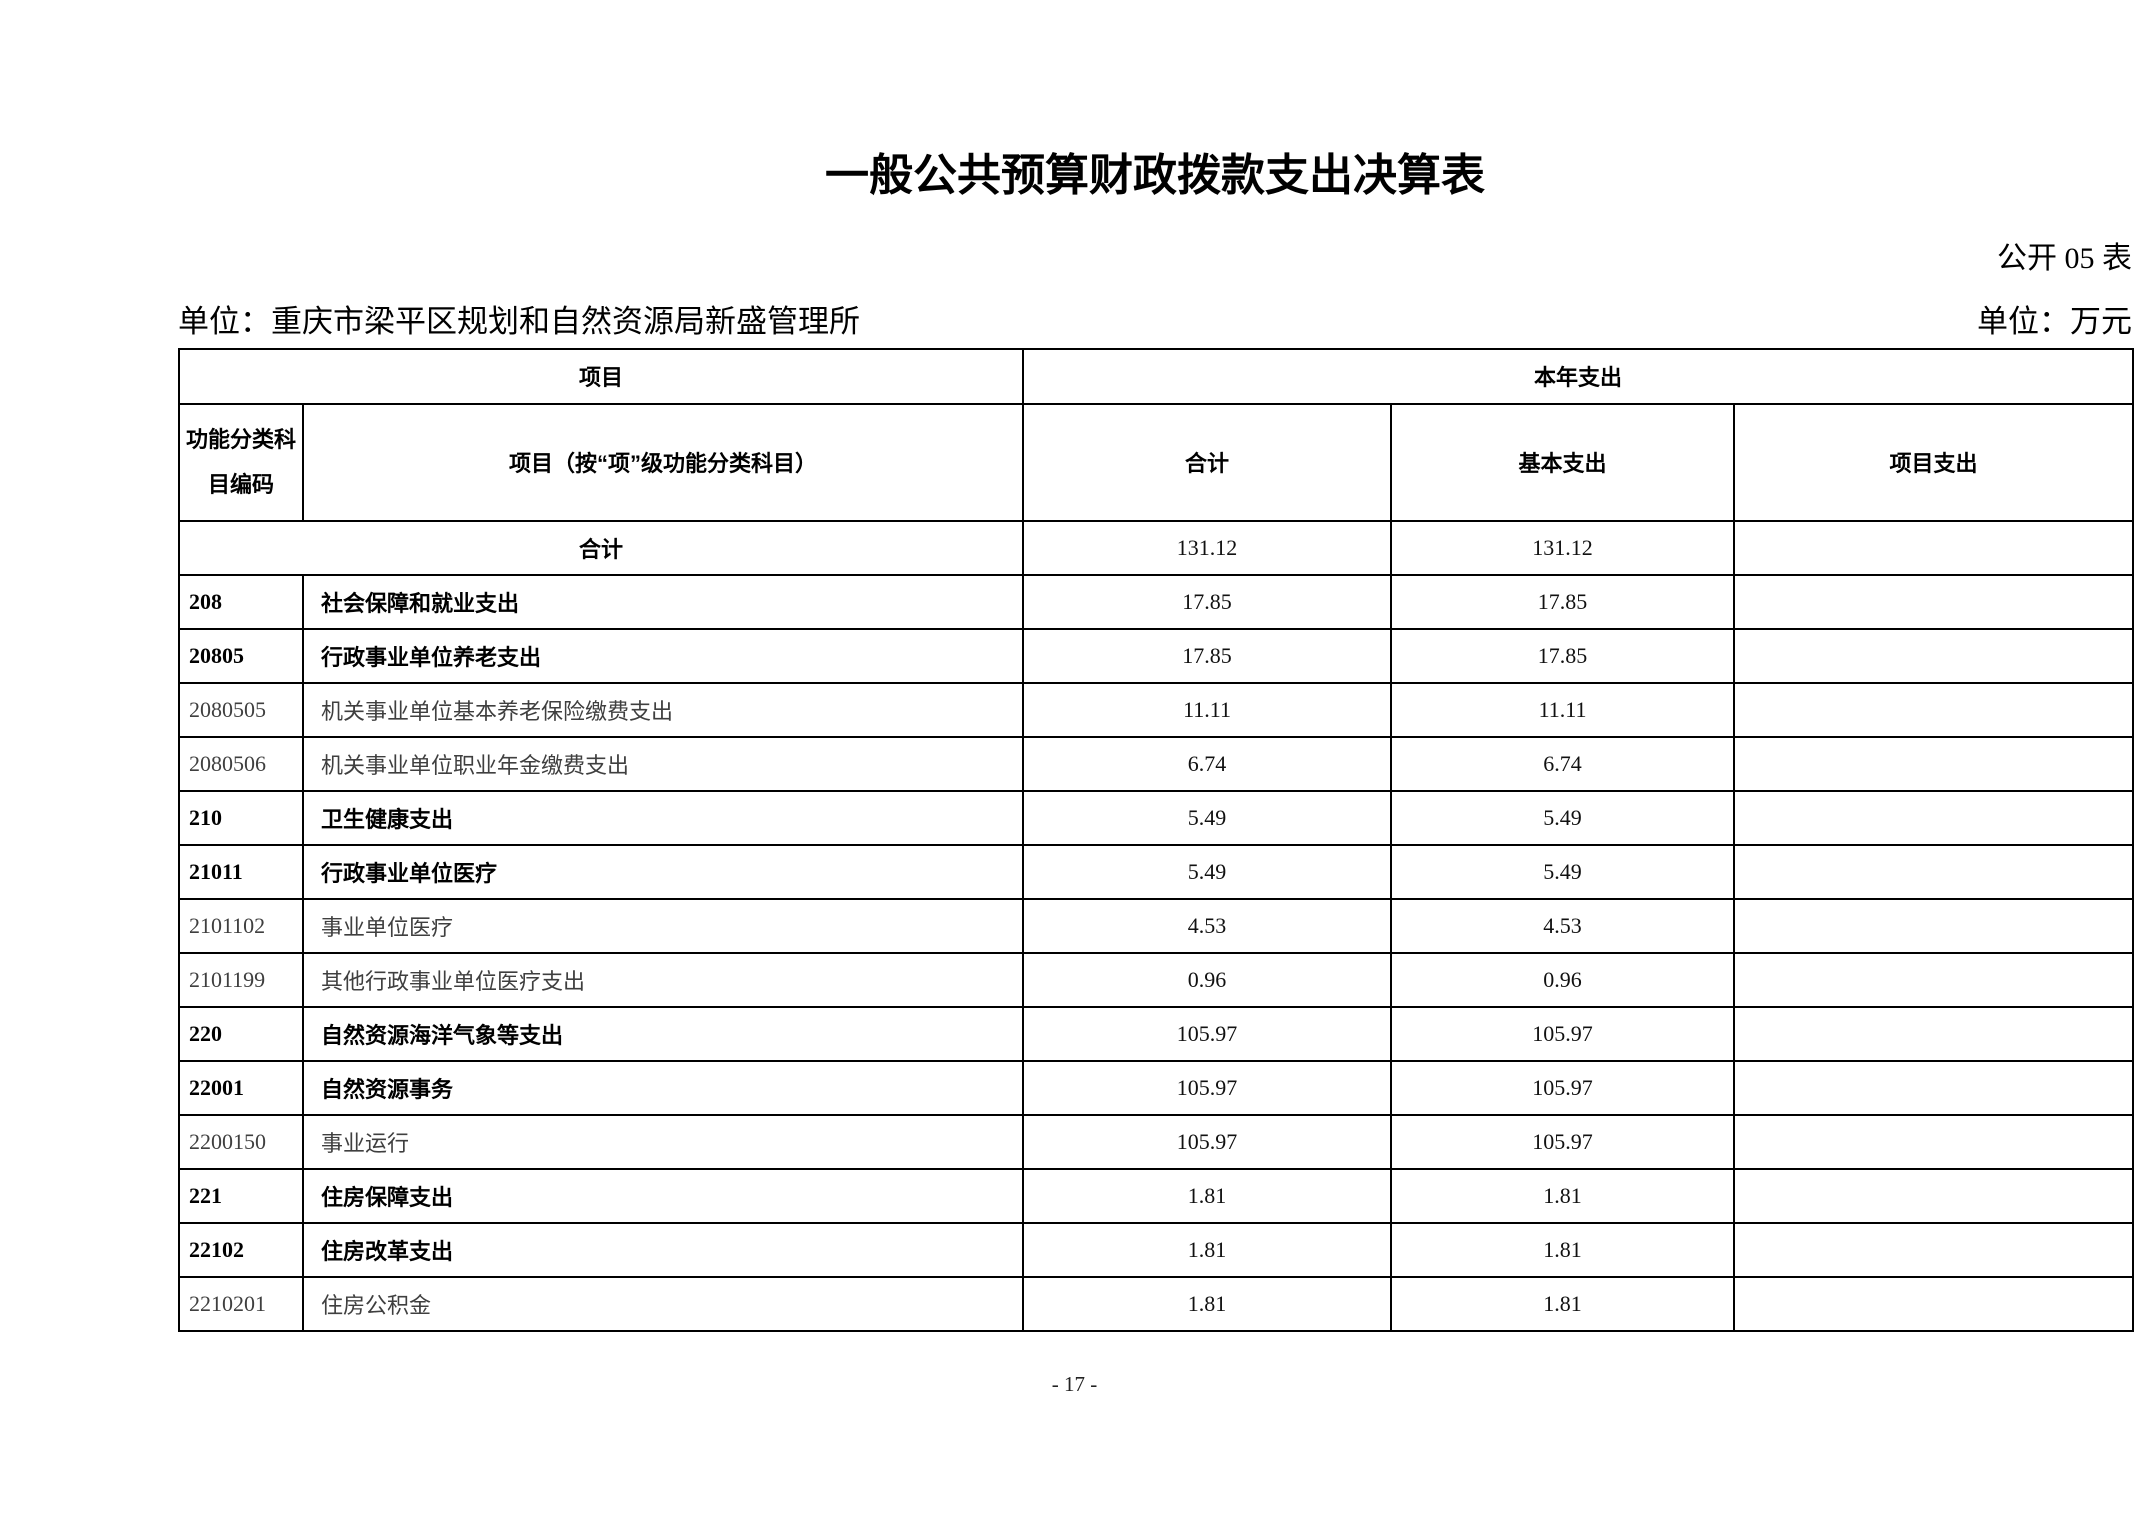 The image size is (2149, 1520). What do you see at coordinates (240, 440) in the screenshot?
I see `header-function-code-line1: 功能分类科` at bounding box center [240, 440].